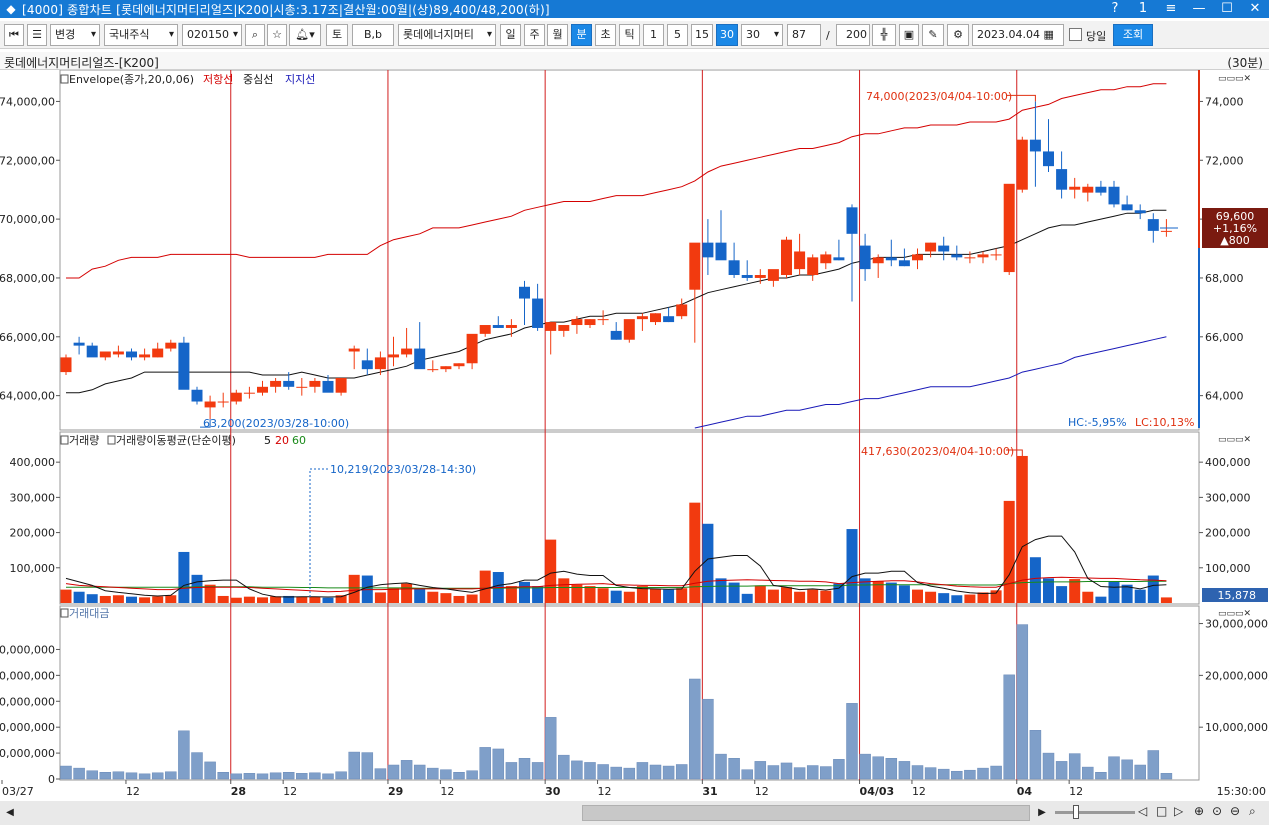  Describe the element at coordinates (1255, 8) in the screenshot. I see `close-button: ✕` at that location.